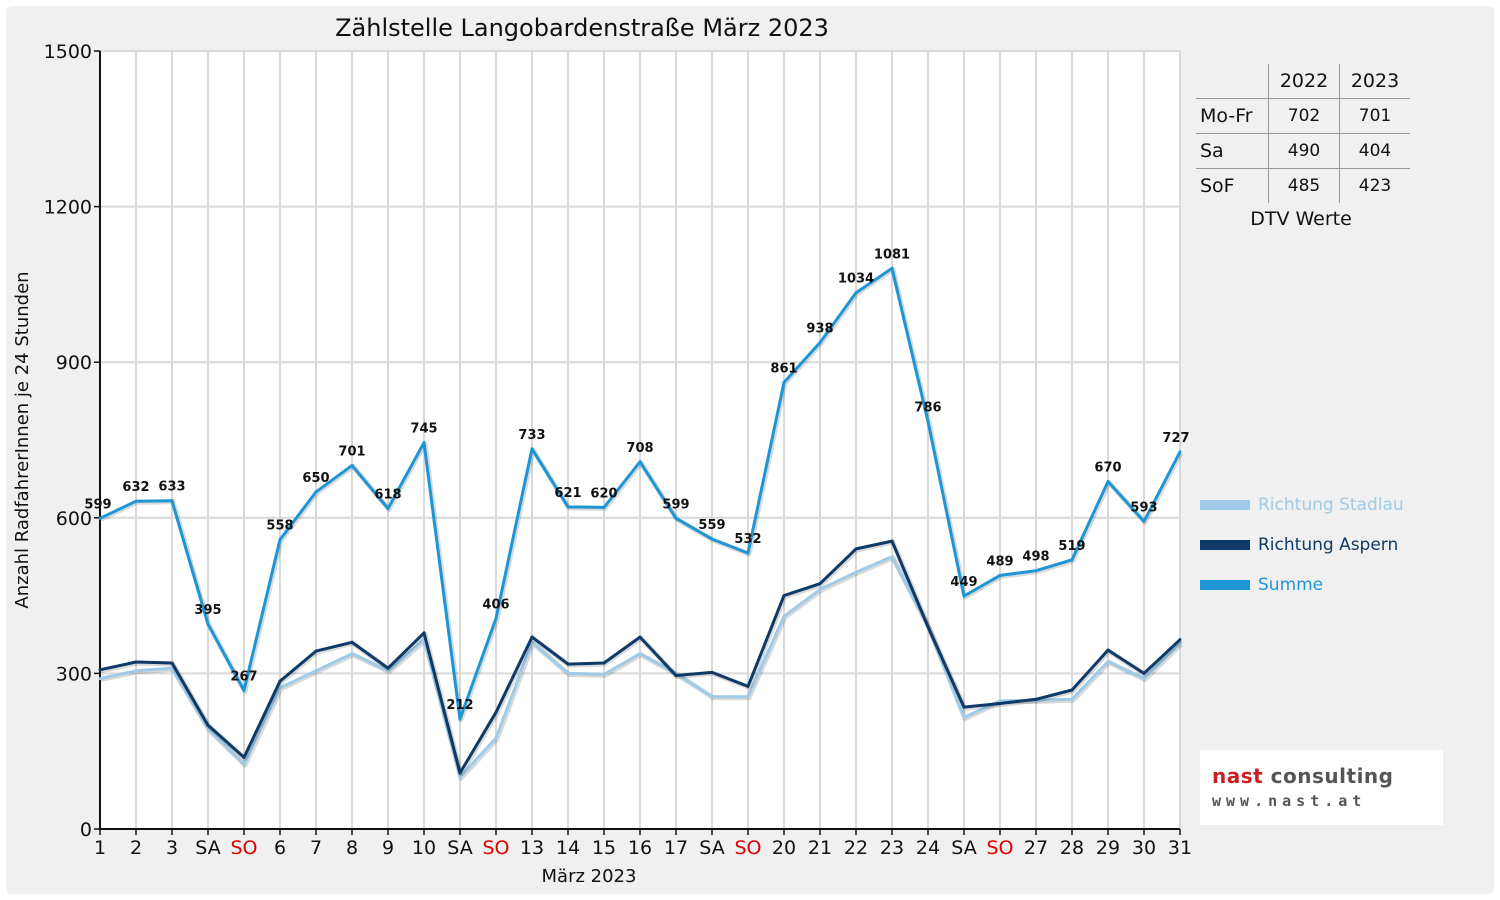  Describe the element at coordinates (207, 610) in the screenshot. I see `data-label: 395` at that location.